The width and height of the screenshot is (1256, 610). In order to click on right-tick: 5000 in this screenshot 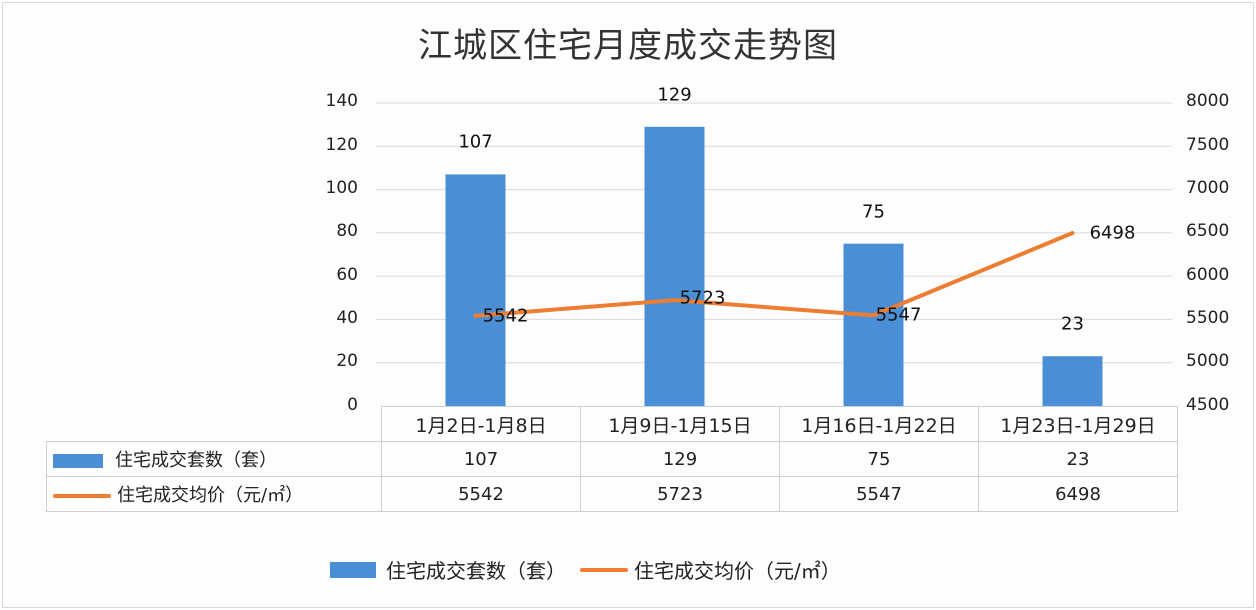, I will do `click(1208, 361)`.